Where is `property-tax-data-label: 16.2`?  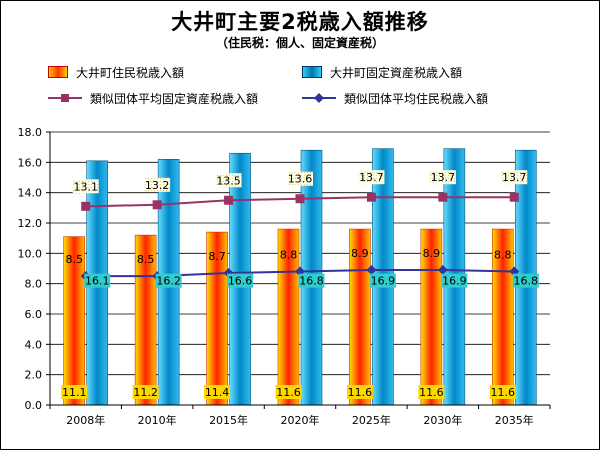
property-tax-data-label: 16.2 is located at coordinates (168, 281).